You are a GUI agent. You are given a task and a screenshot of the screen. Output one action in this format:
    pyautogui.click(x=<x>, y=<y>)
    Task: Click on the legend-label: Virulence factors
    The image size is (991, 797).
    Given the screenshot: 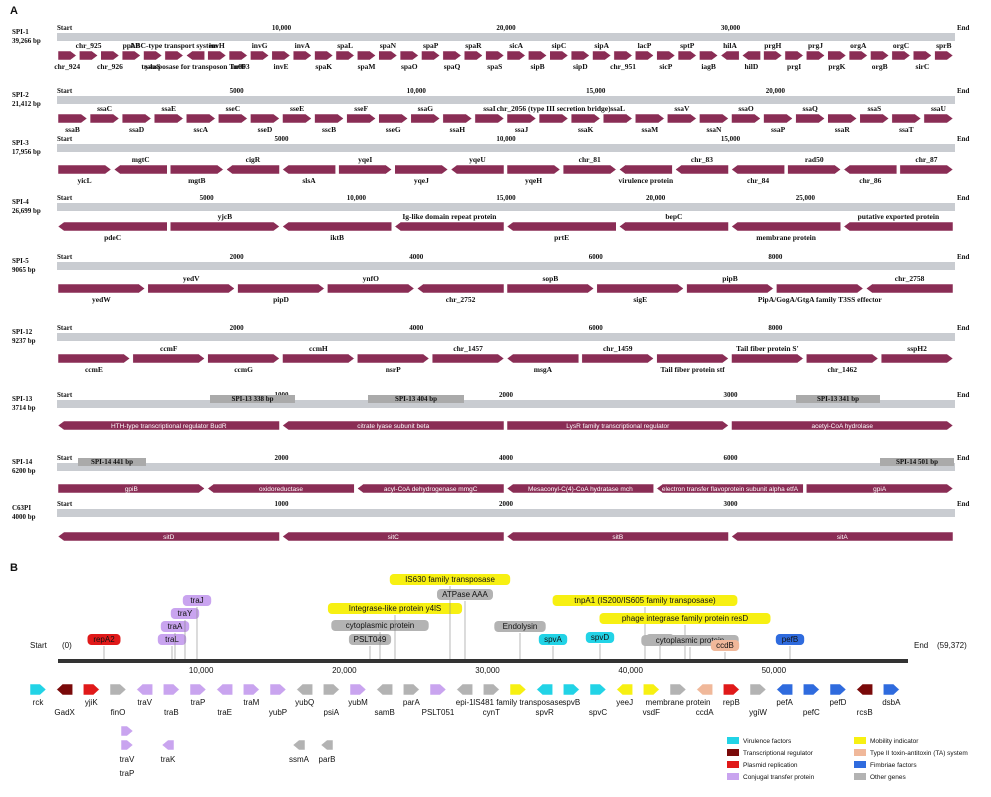 What is the action you would take?
    pyautogui.click(x=767, y=741)
    